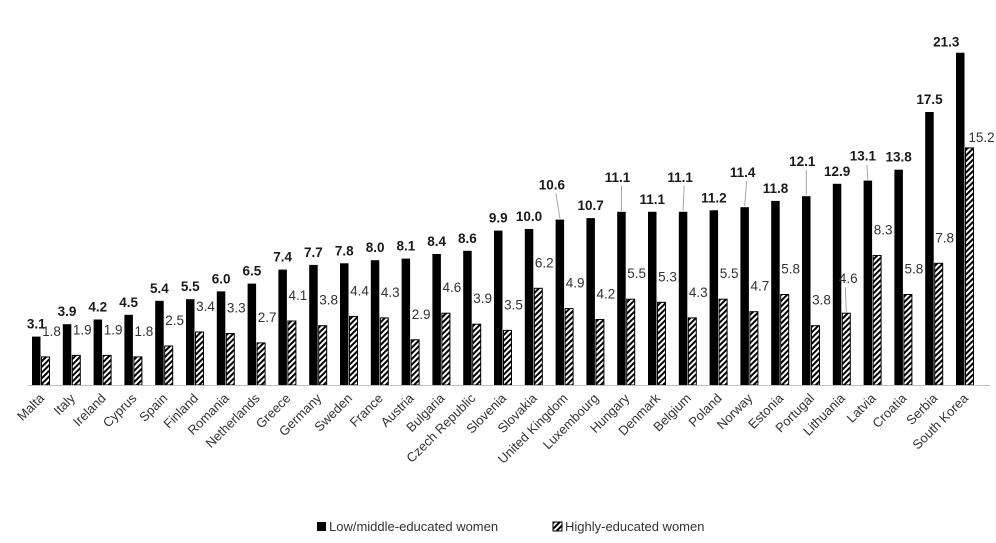 The width and height of the screenshot is (996, 543). What do you see at coordinates (743, 172) in the screenshot?
I see `value-label-low: 11.4` at bounding box center [743, 172].